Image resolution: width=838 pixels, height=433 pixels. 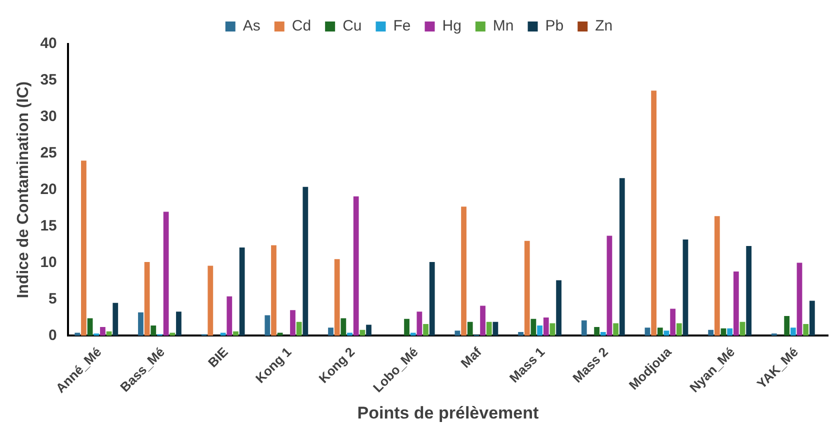 I want to click on y-tick-label: 35, so click(x=48, y=80).